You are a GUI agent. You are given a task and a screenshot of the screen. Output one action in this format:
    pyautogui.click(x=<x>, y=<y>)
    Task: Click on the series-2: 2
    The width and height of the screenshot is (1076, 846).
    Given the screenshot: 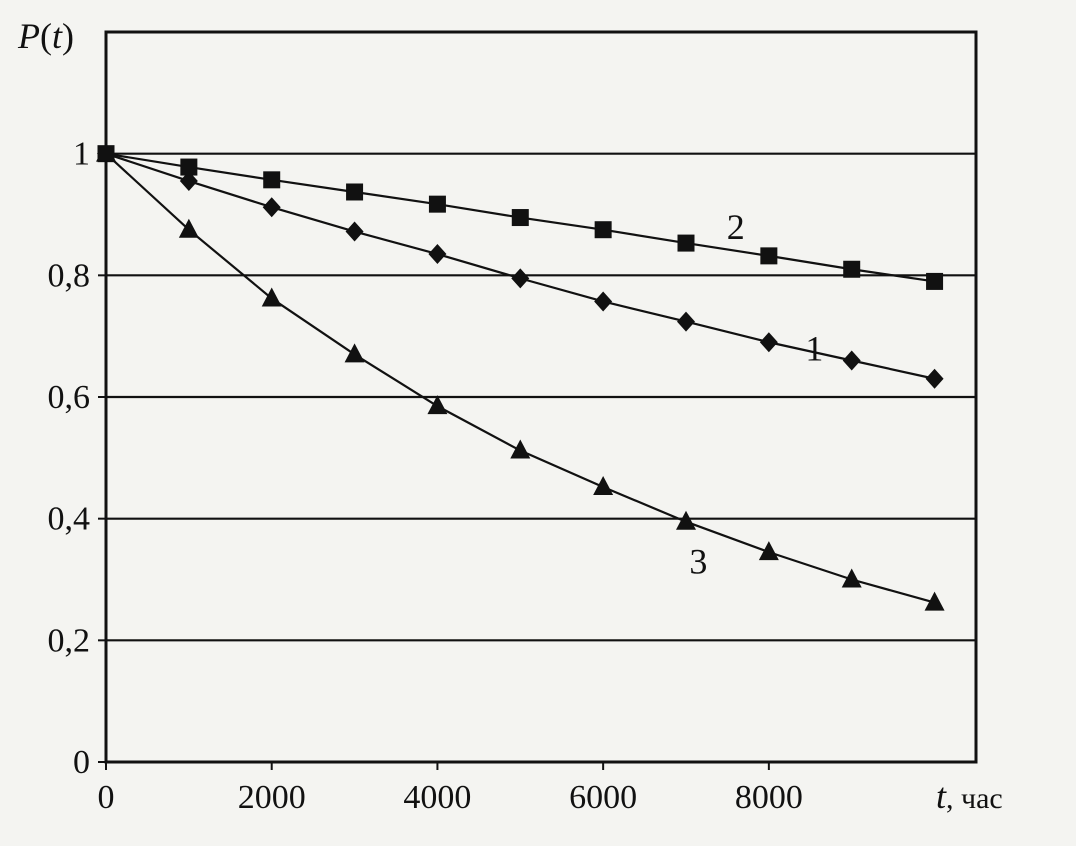 What is the action you would take?
    pyautogui.click(x=520, y=217)
    